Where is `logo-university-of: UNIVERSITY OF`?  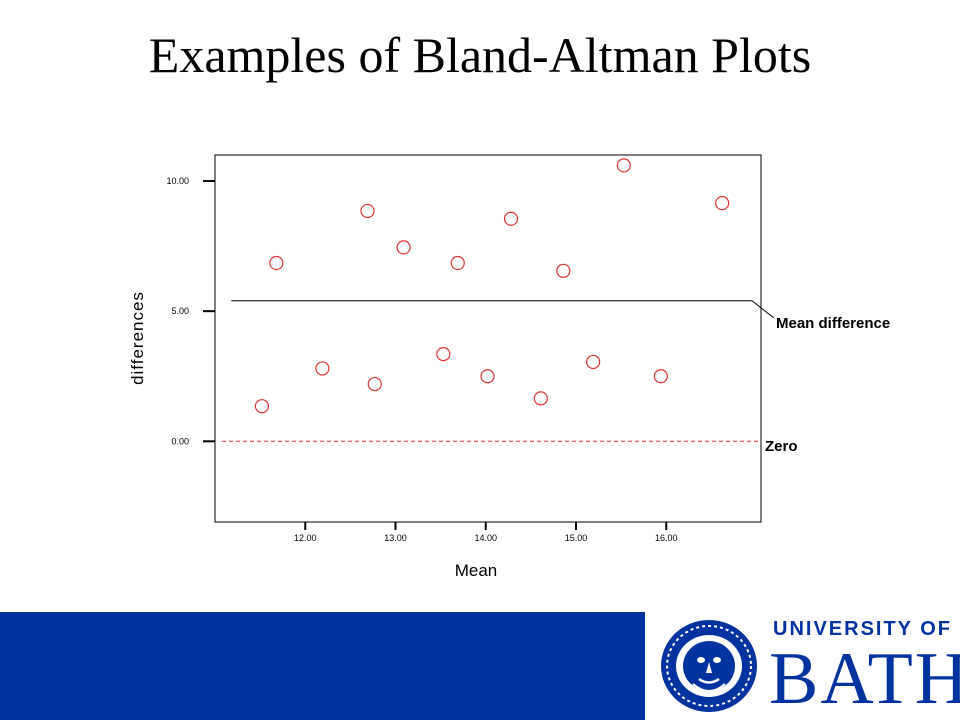 logo-university-of: UNIVERSITY OF is located at coordinates (862, 629).